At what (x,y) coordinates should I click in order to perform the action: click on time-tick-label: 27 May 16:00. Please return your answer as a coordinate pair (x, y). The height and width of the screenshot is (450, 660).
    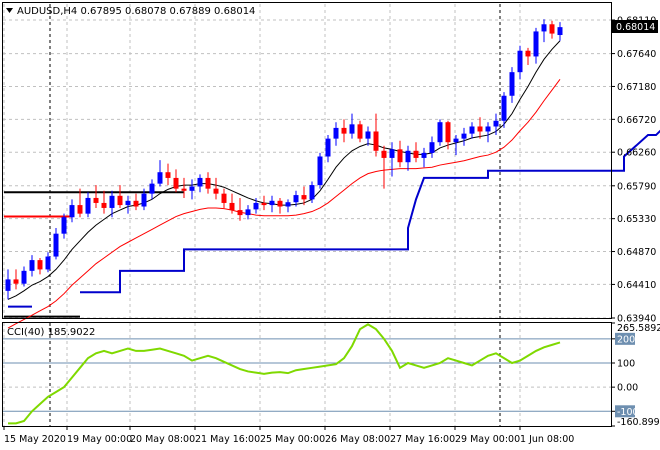
    Looking at the image, I should click on (422, 439).